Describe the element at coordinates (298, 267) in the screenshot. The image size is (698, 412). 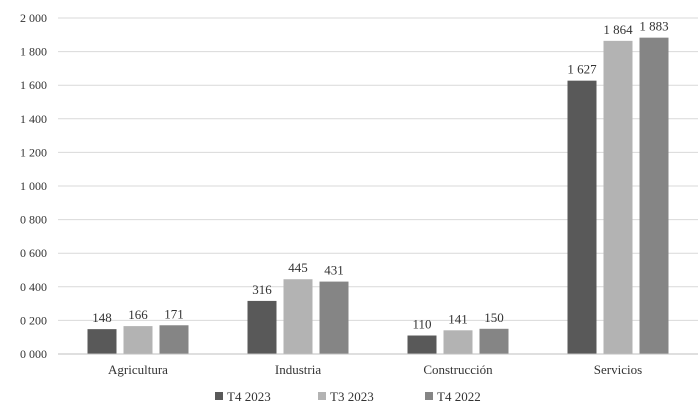
I see `data-label: 445` at that location.